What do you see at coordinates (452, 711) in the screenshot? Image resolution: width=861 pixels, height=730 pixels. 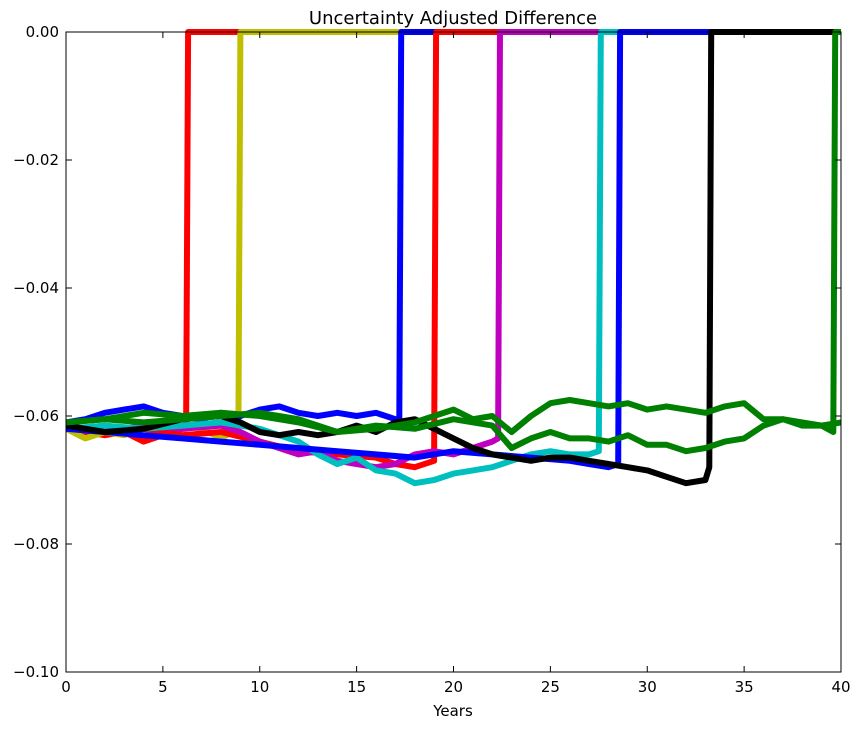 I see `x-axis-label: Years` at bounding box center [452, 711].